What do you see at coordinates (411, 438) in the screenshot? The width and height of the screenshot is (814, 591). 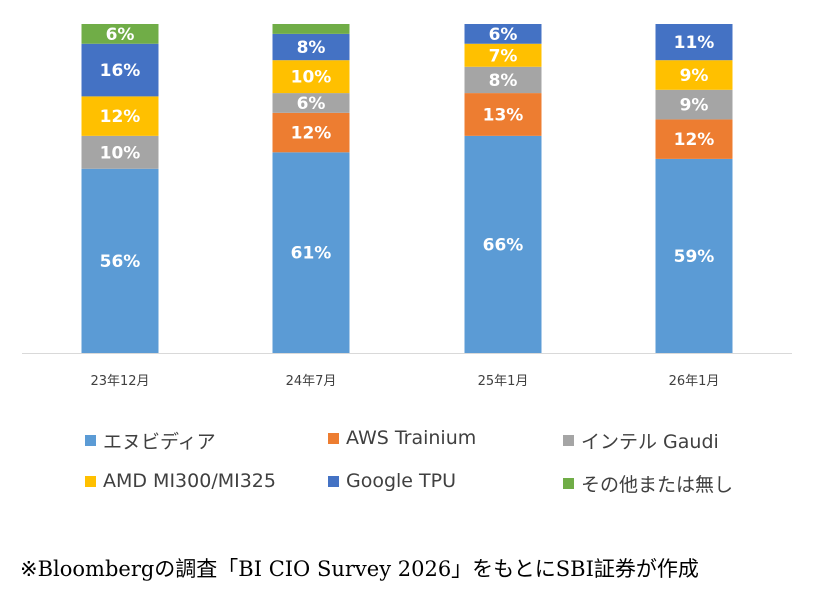 I see `legend-label: AWS Trainium` at bounding box center [411, 438].